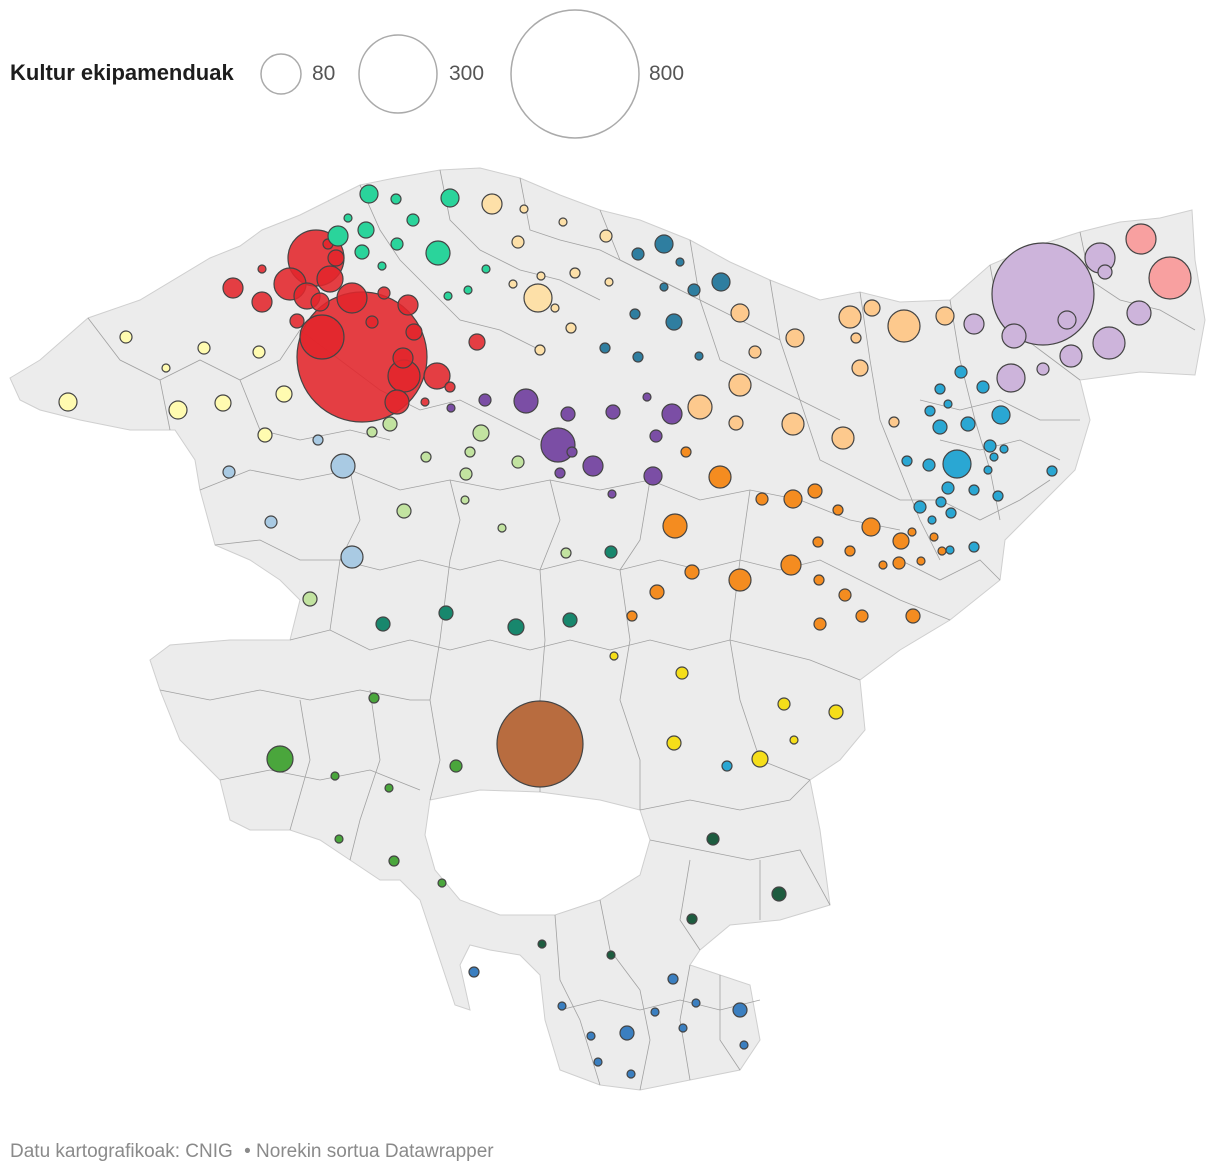 Image resolution: width=1220 pixels, height=1176 pixels. I want to click on bubble-group-dark-teal, so click(496, 590).